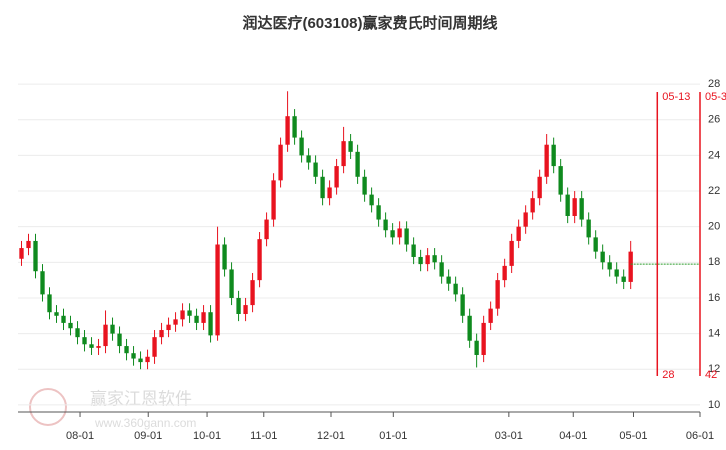 The image size is (726, 450). Describe the element at coordinates (207, 436) in the screenshot. I see `x-tick-label: 10-01` at that location.